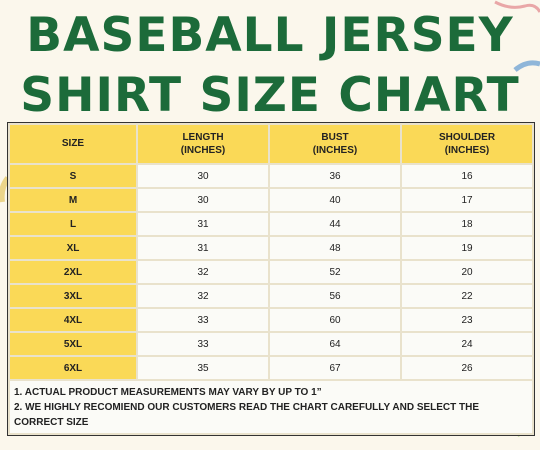  Describe the element at coordinates (335, 296) in the screenshot. I see `bust-cell: 56` at that location.